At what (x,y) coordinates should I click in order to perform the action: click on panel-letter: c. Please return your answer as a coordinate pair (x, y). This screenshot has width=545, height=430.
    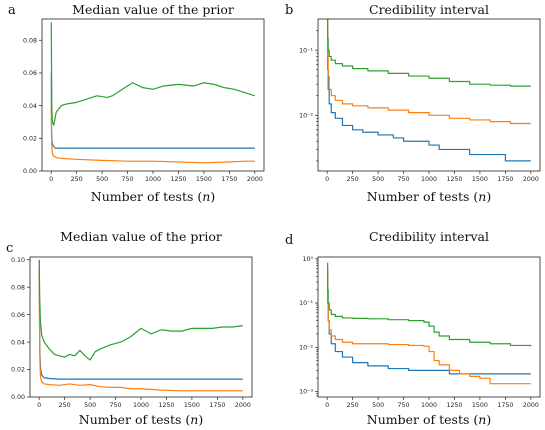
    Looking at the image, I should click on (9, 248).